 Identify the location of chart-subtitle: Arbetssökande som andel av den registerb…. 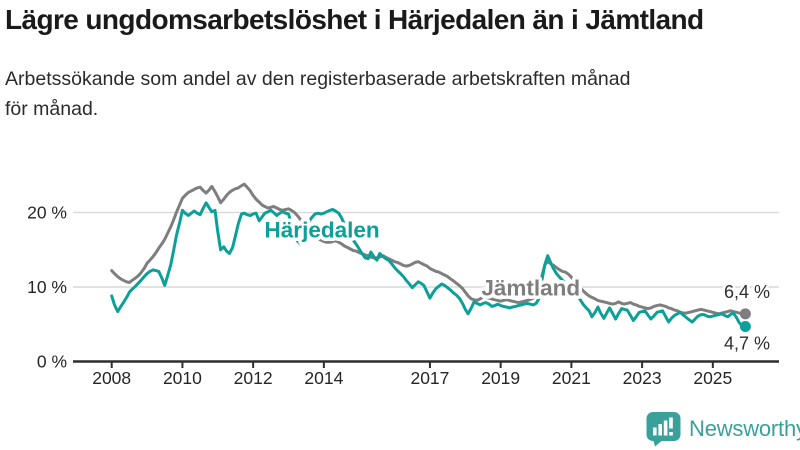
(390, 94).